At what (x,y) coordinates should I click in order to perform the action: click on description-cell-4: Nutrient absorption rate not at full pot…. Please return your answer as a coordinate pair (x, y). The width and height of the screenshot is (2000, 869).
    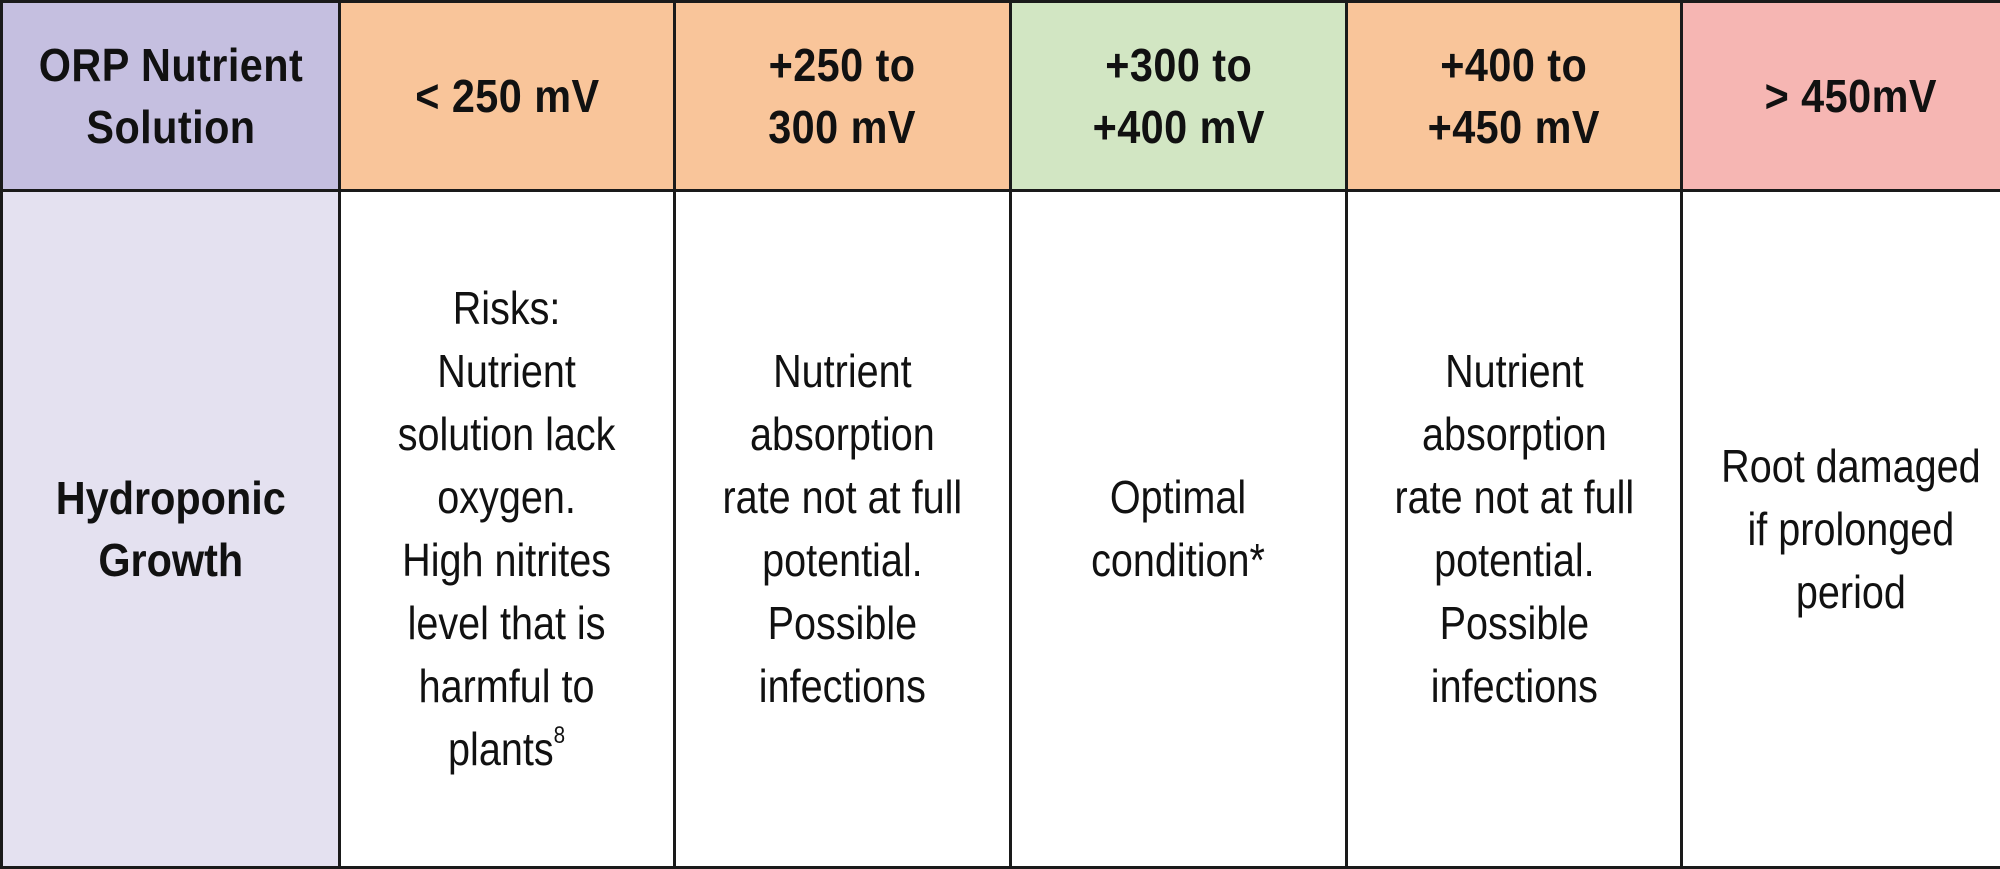
    Looking at the image, I should click on (1514, 529).